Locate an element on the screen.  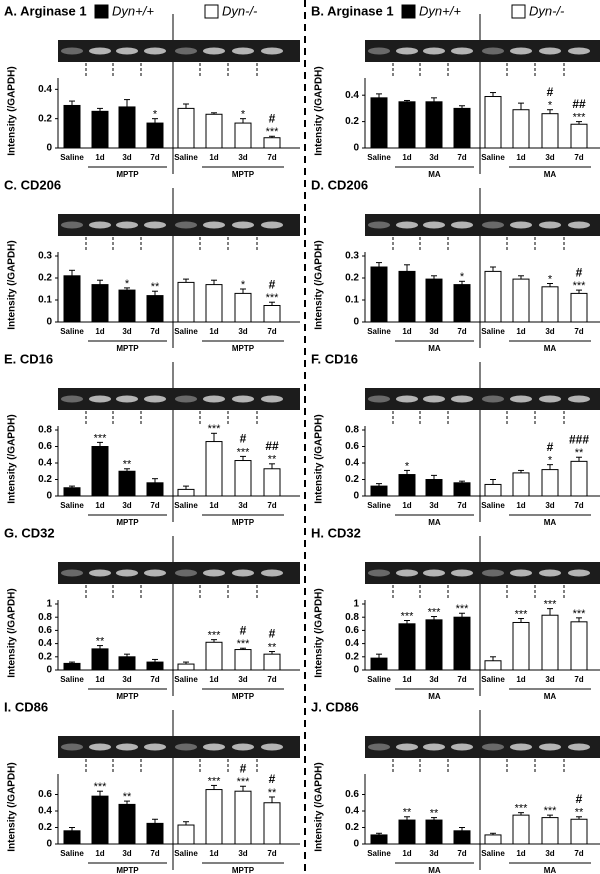
y-tick-label: 0.1 is located at coordinates (45, 300).